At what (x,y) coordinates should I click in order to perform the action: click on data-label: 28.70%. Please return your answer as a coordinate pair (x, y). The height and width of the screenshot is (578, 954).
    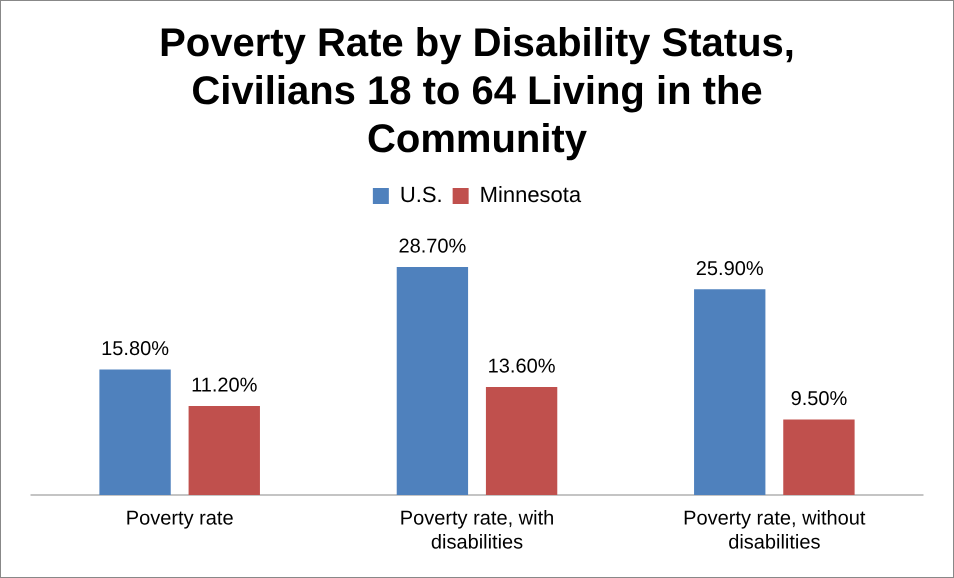
    Looking at the image, I should click on (432, 247).